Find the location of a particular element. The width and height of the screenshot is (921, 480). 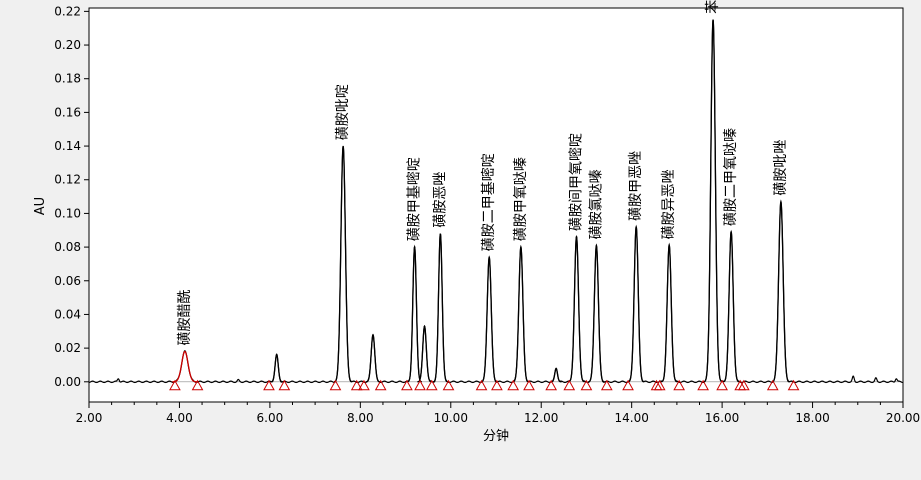

x-tick-label: 14.00 is located at coordinates (631, 418).